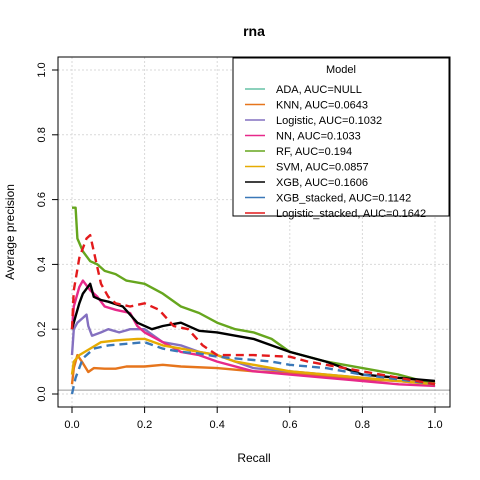 This screenshot has width=480, height=480. I want to click on y-tick-label: 0.6, so click(42, 199).